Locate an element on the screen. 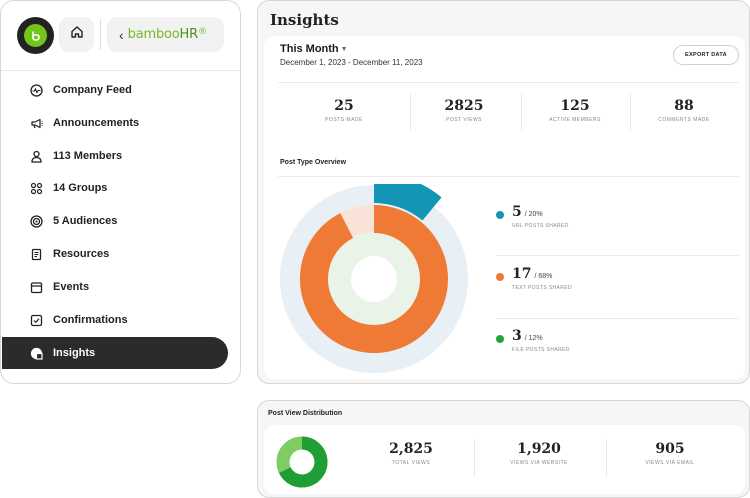  sidebar-item-label: Insights is located at coordinates (74, 353).